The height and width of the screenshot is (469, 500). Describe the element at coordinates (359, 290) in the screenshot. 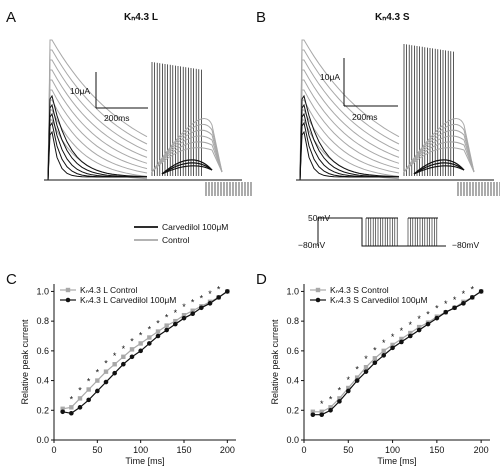

I see `legend-label: Kₙ4.3 S Control` at that location.